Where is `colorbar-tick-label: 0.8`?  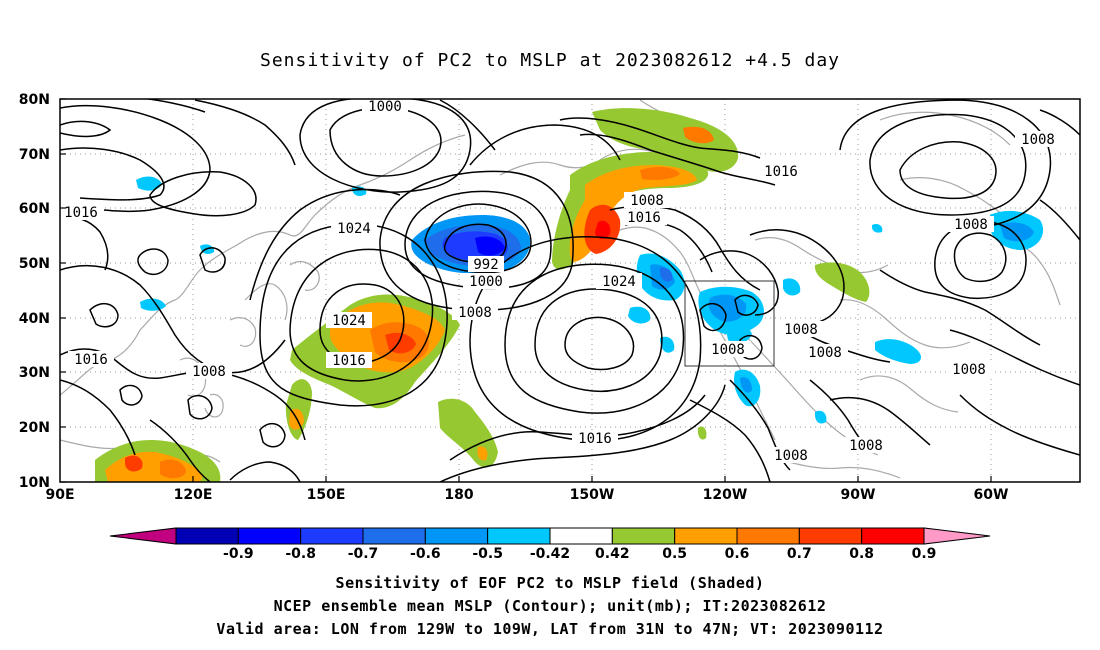 colorbar-tick-label: 0.8 is located at coordinates (861, 554).